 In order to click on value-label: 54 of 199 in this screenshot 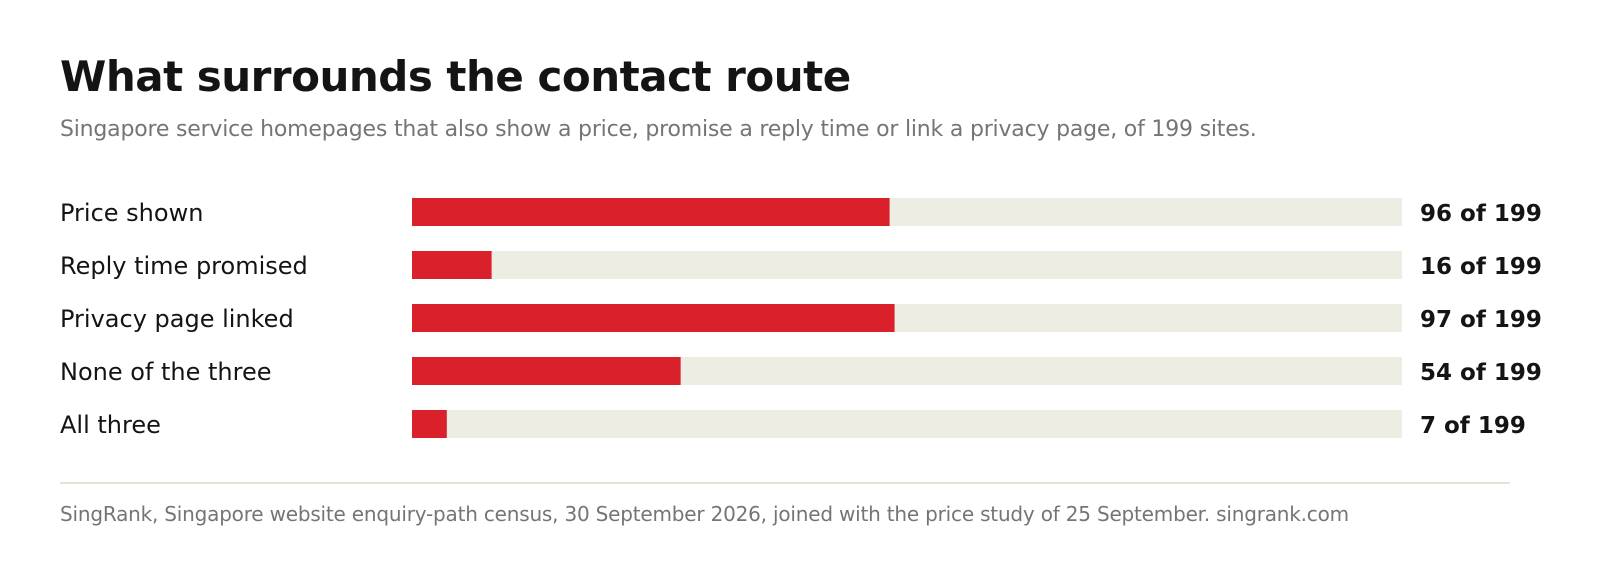, I will do `click(1481, 373)`.